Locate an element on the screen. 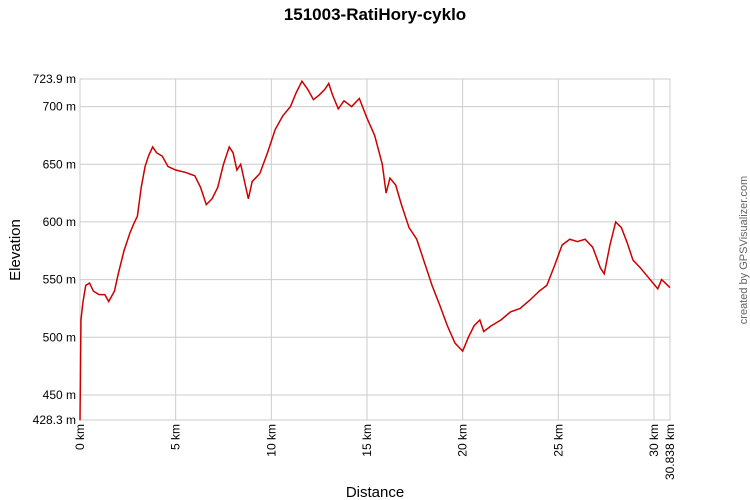 This screenshot has width=750, height=500. x-tick-label: 20 km is located at coordinates (463, 440).